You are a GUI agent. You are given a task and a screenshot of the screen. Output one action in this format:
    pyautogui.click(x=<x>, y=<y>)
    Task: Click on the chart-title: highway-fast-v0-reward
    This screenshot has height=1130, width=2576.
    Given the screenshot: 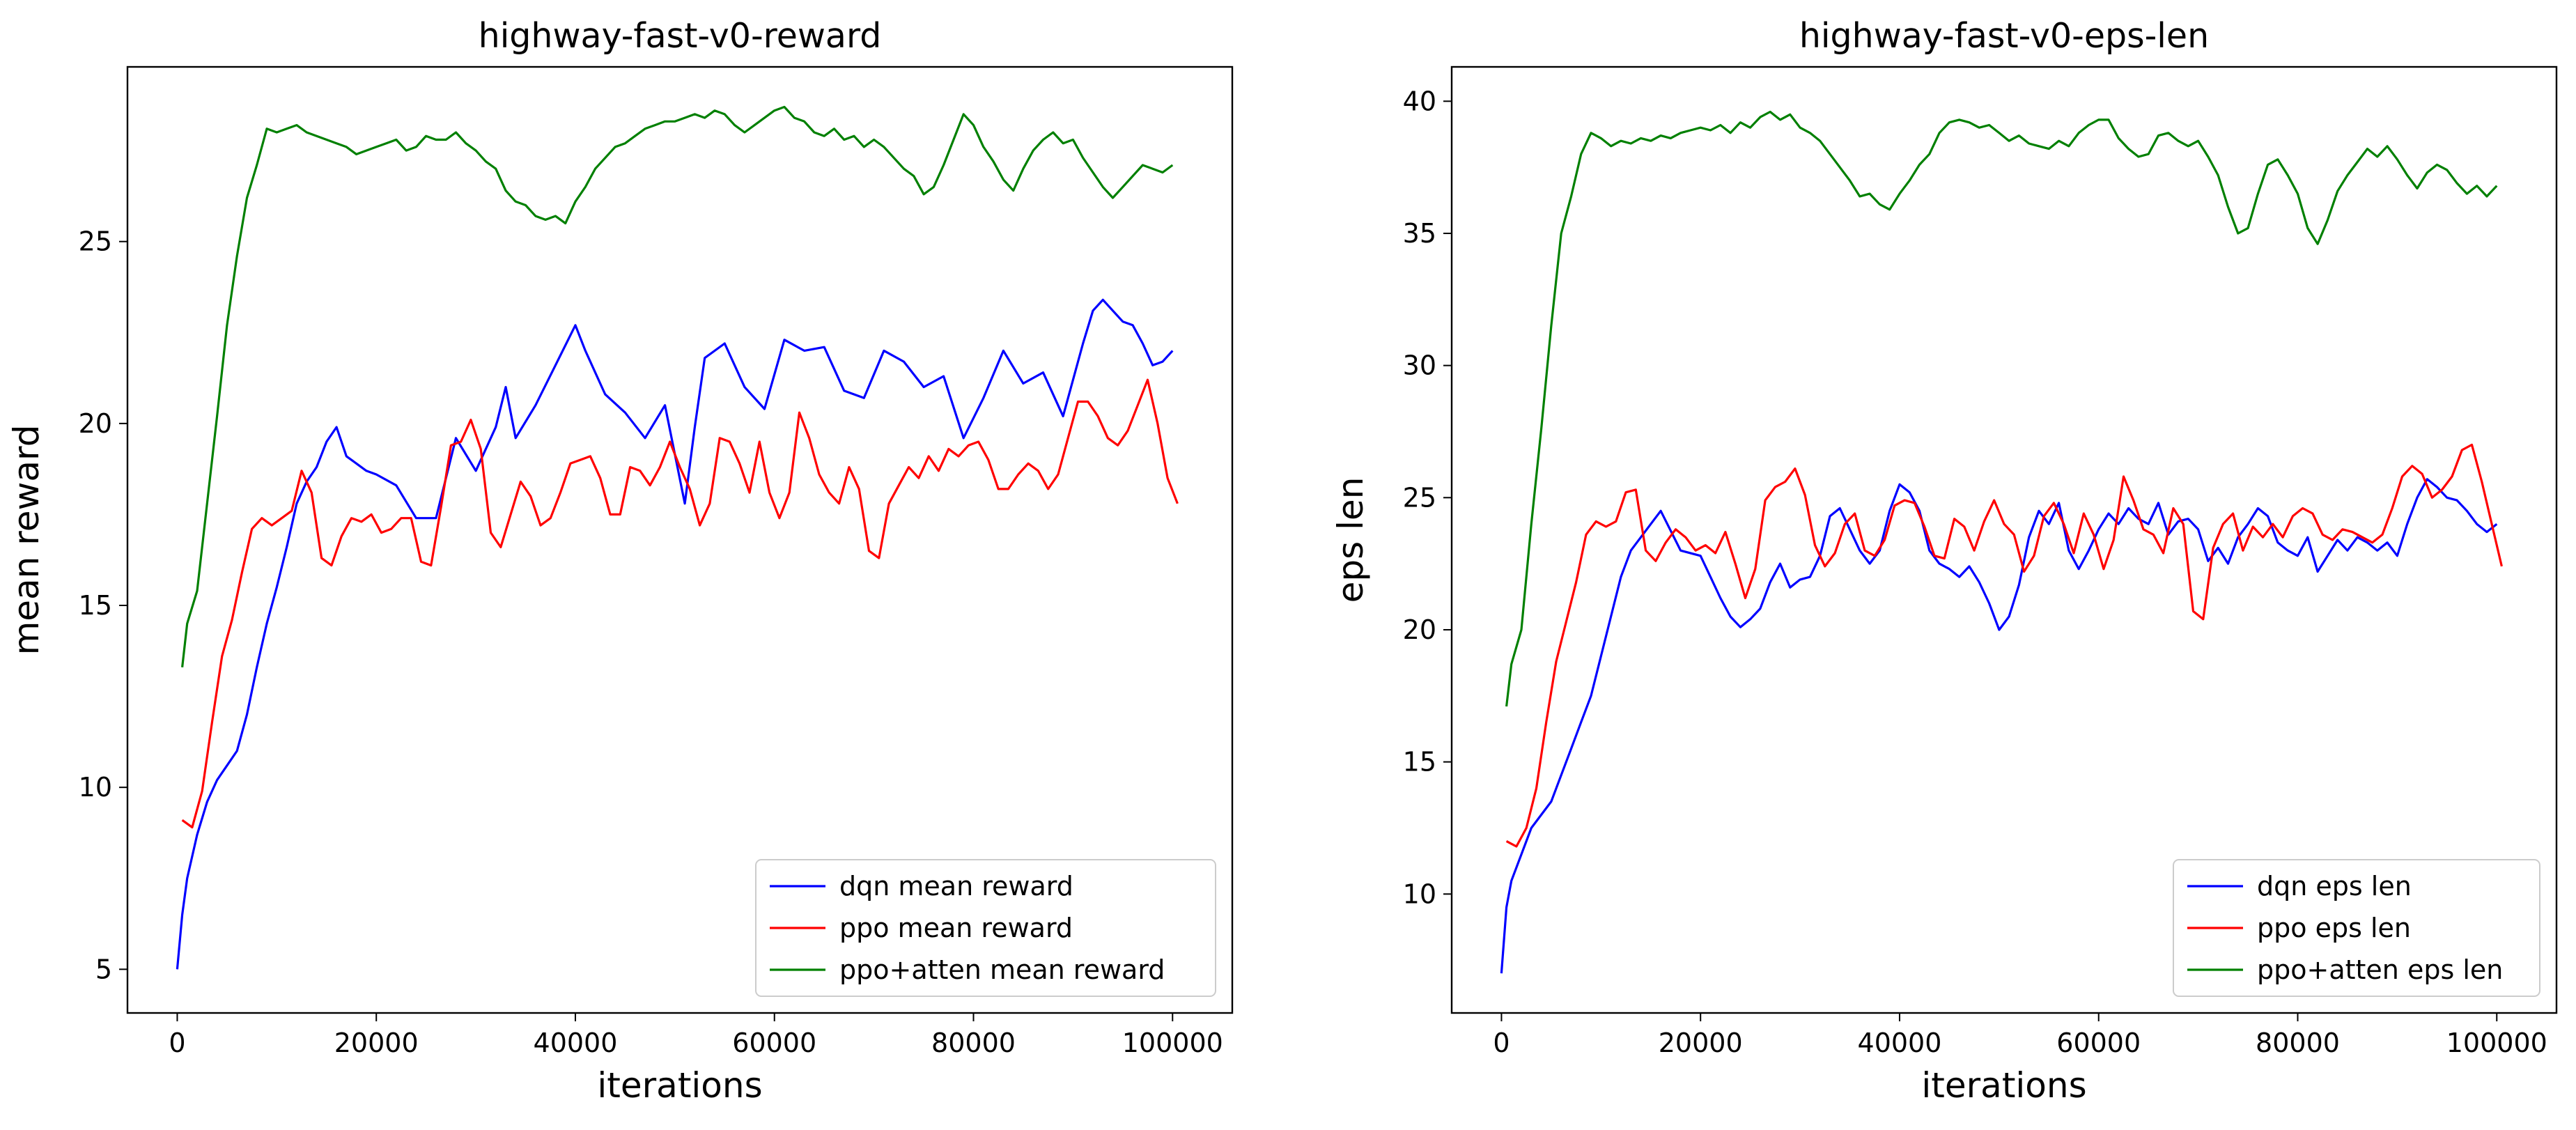 What is the action you would take?
    pyautogui.click(x=680, y=36)
    